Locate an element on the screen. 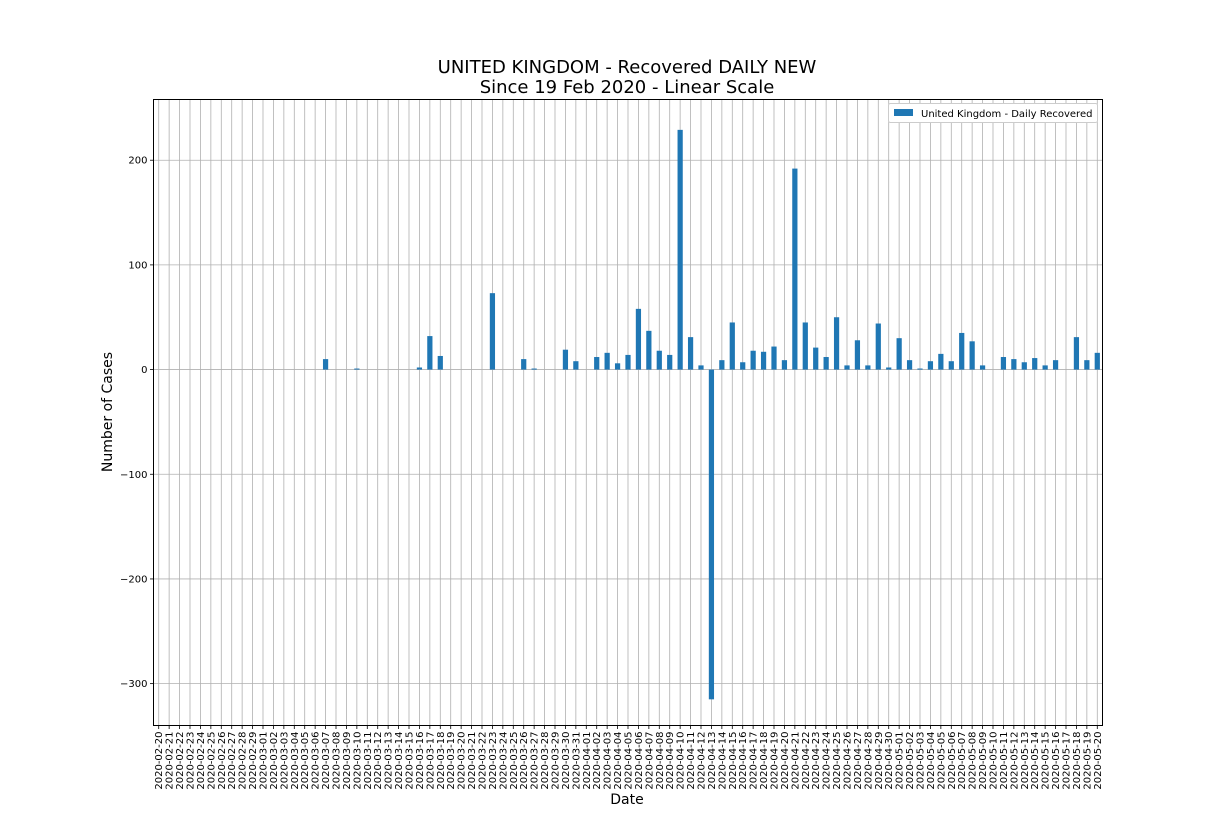  x-tick-label: 2020-05-13 is located at coordinates (1025, 761).